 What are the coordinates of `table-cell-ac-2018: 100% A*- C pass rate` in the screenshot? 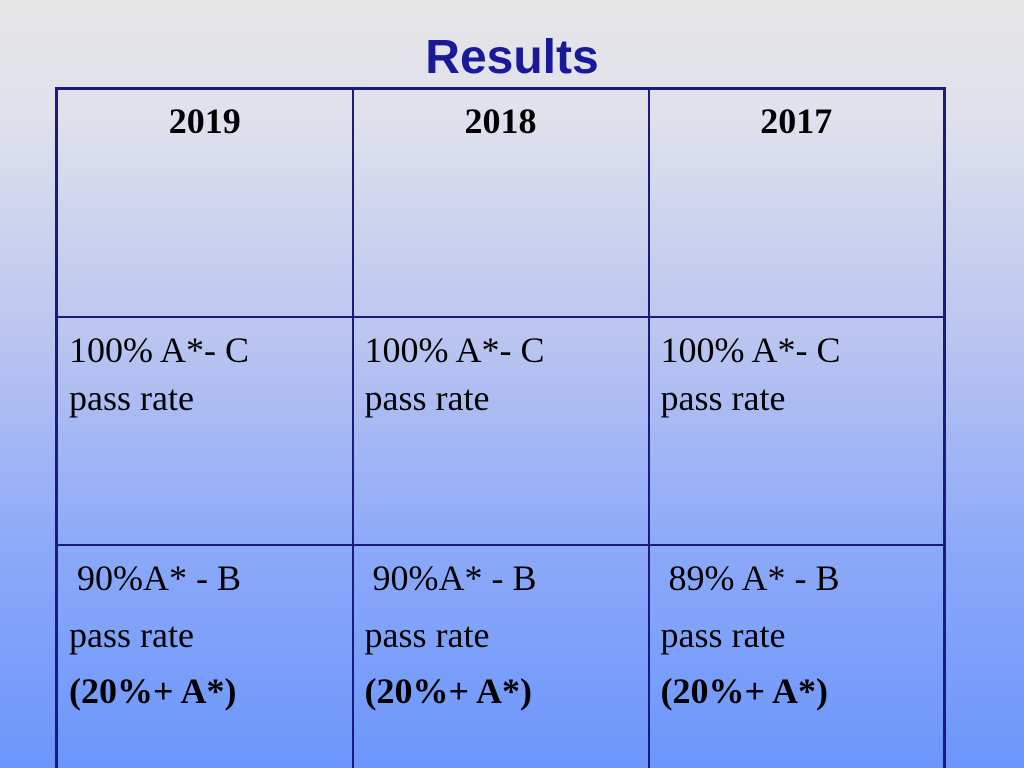 It's located at (500, 431).